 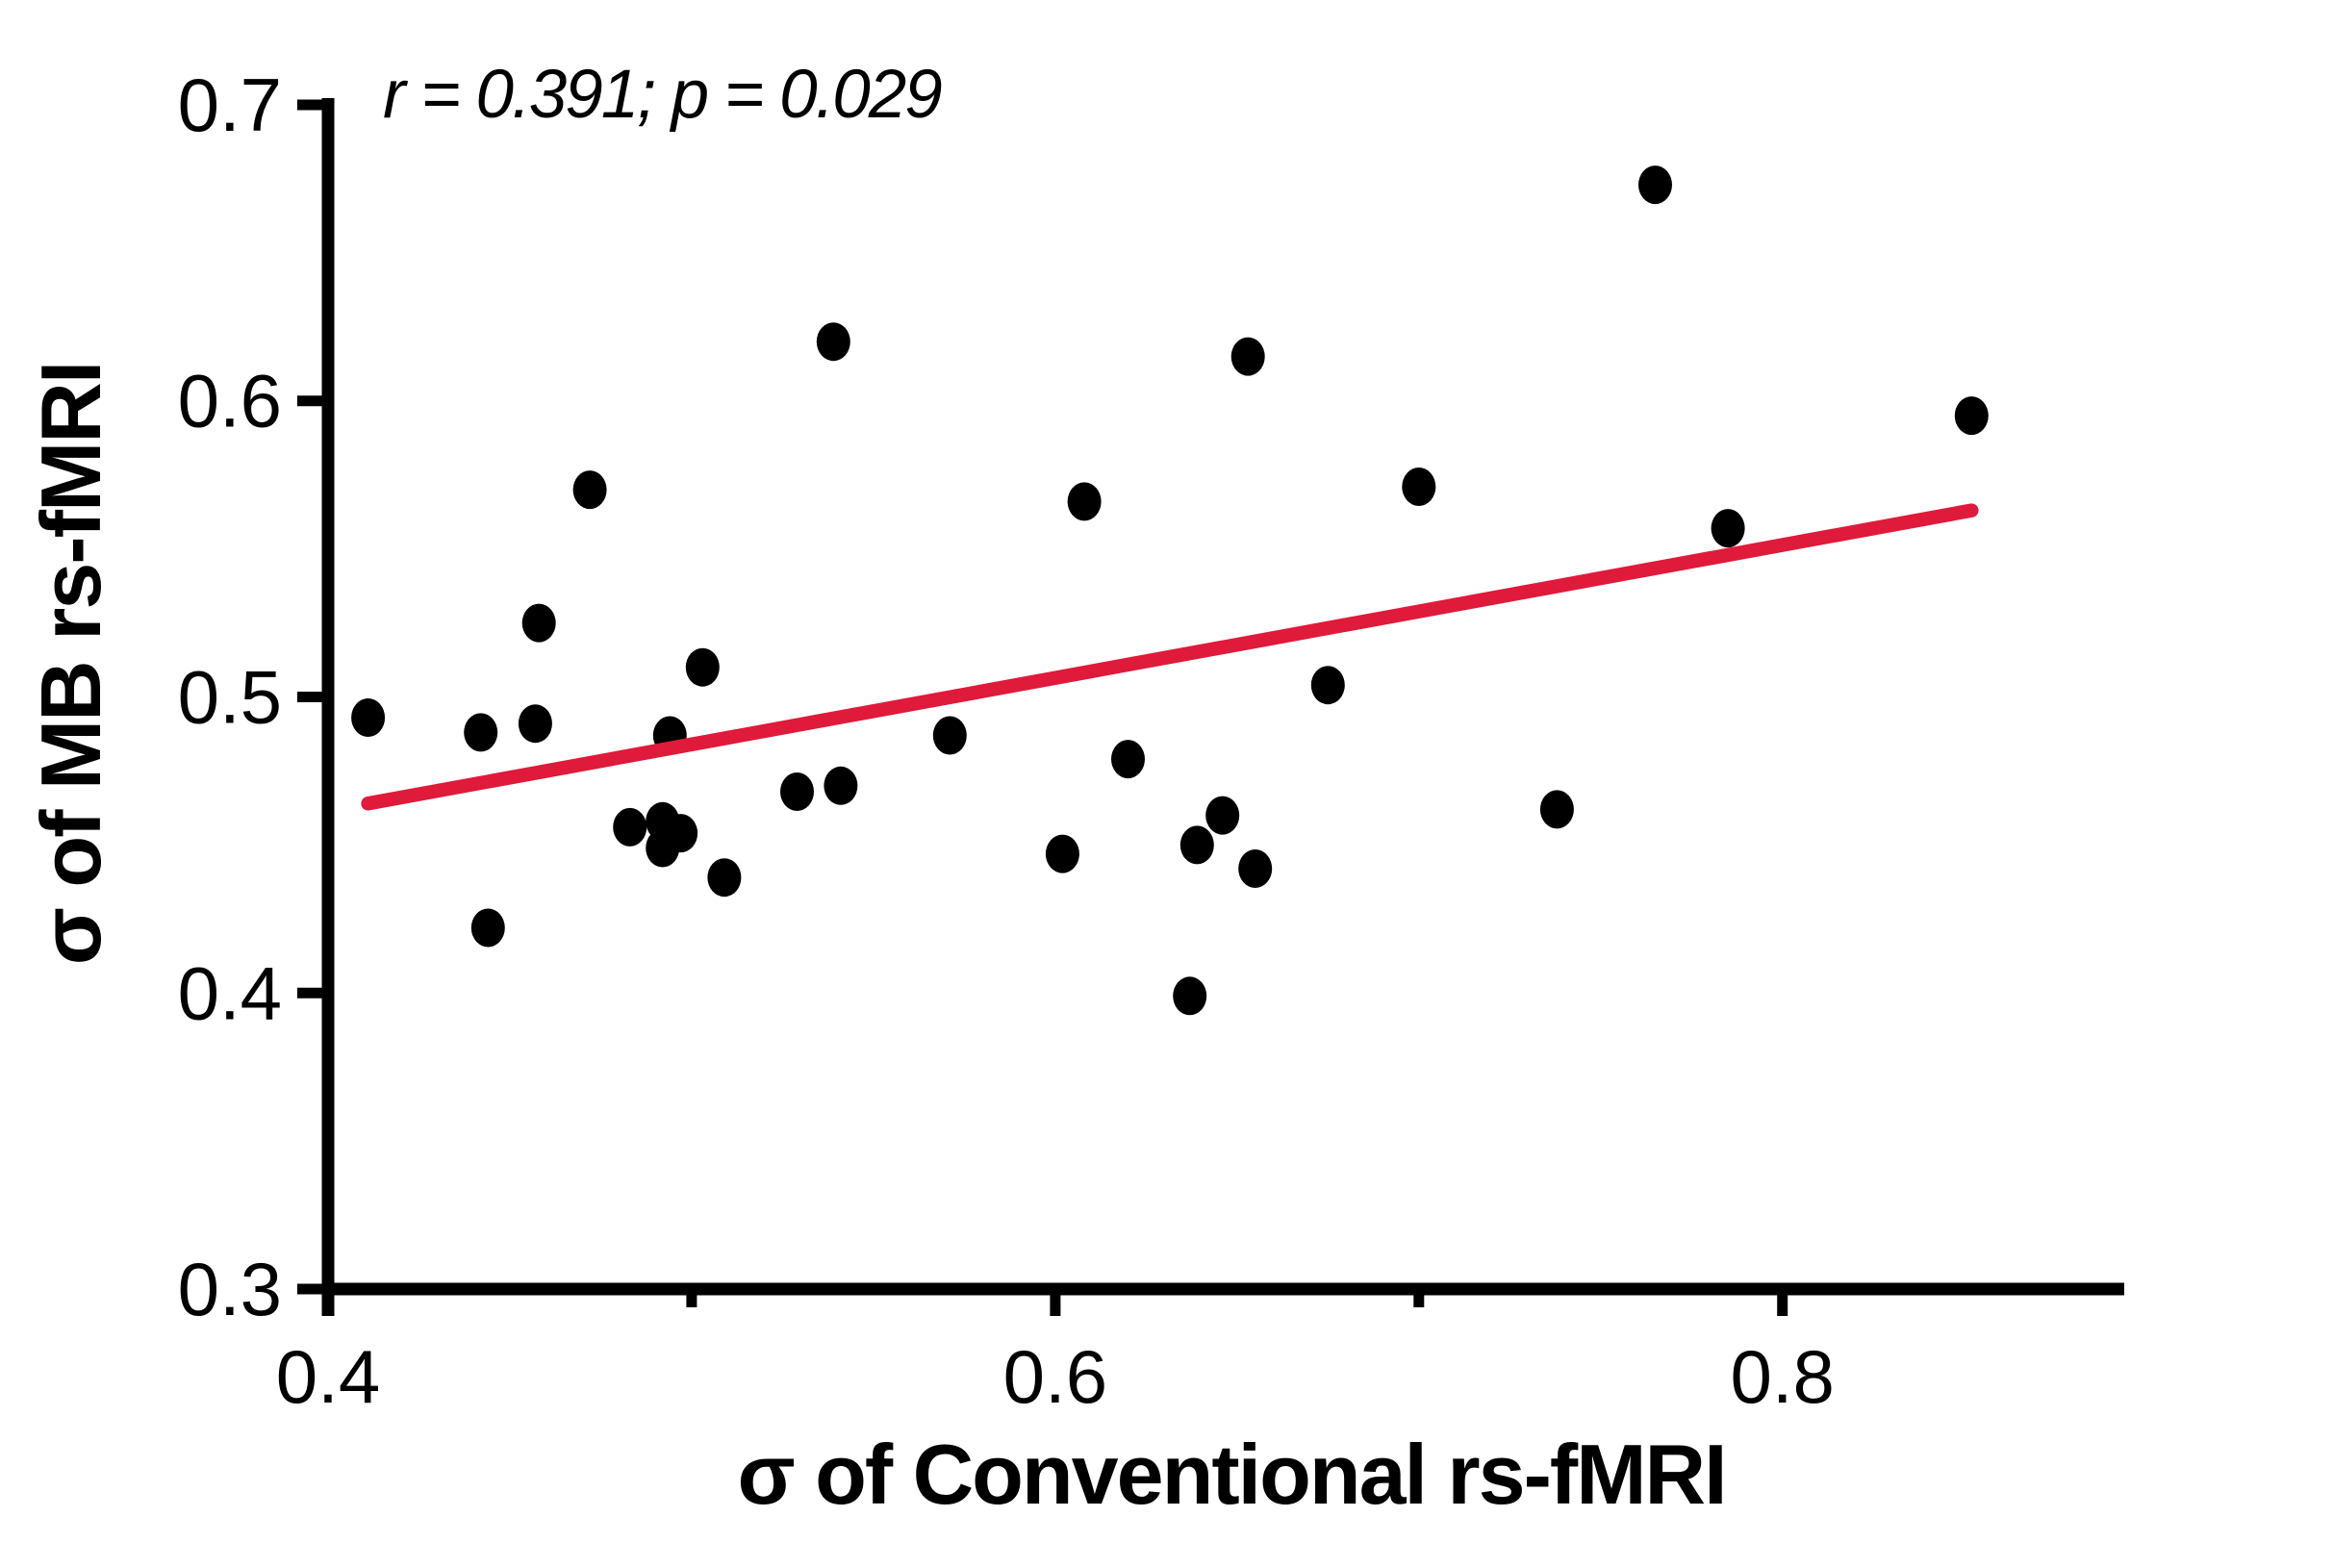 What do you see at coordinates (1055, 1376) in the screenshot?
I see `x-tick-label: 0.6` at bounding box center [1055, 1376].